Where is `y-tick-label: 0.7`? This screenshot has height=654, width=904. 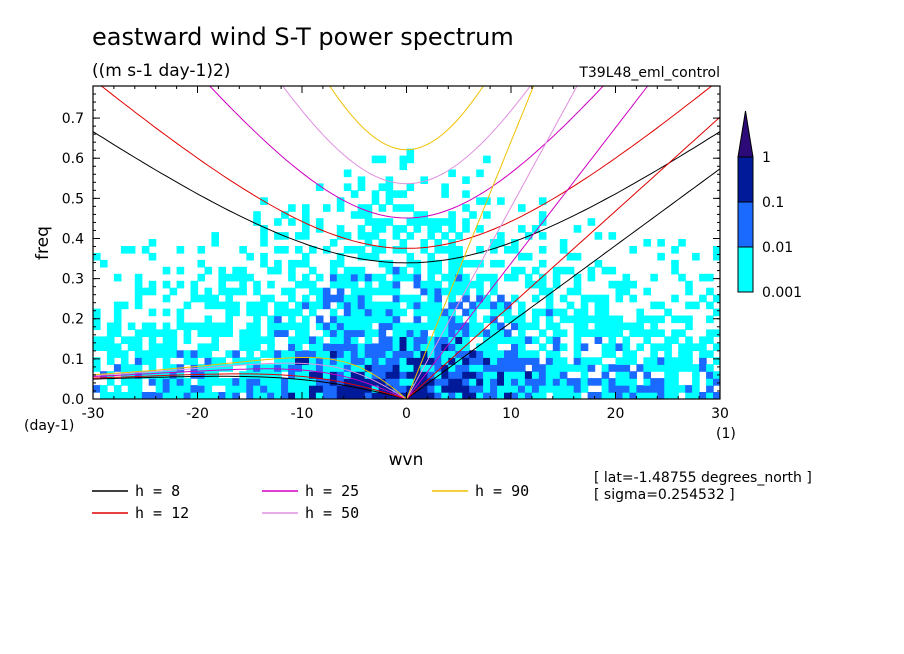
y-tick-label: 0.7 is located at coordinates (73, 119).